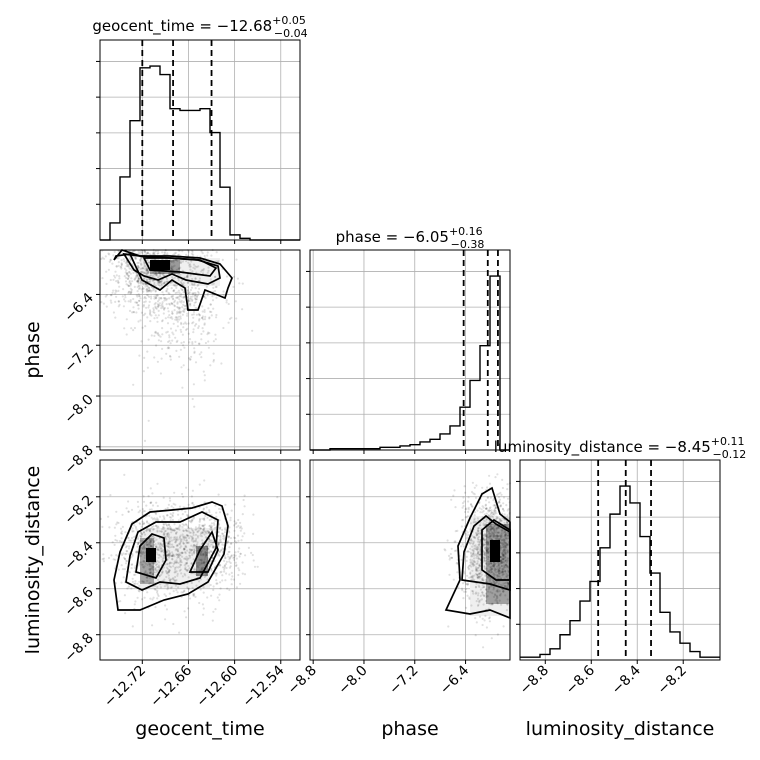 This screenshot has width=760, height=760. What do you see at coordinates (78, 578) in the screenshot?
I see `ytick-labels-luminosity-distance: −8.8 −8.6 −8.4 −8.2` at bounding box center [78, 578].